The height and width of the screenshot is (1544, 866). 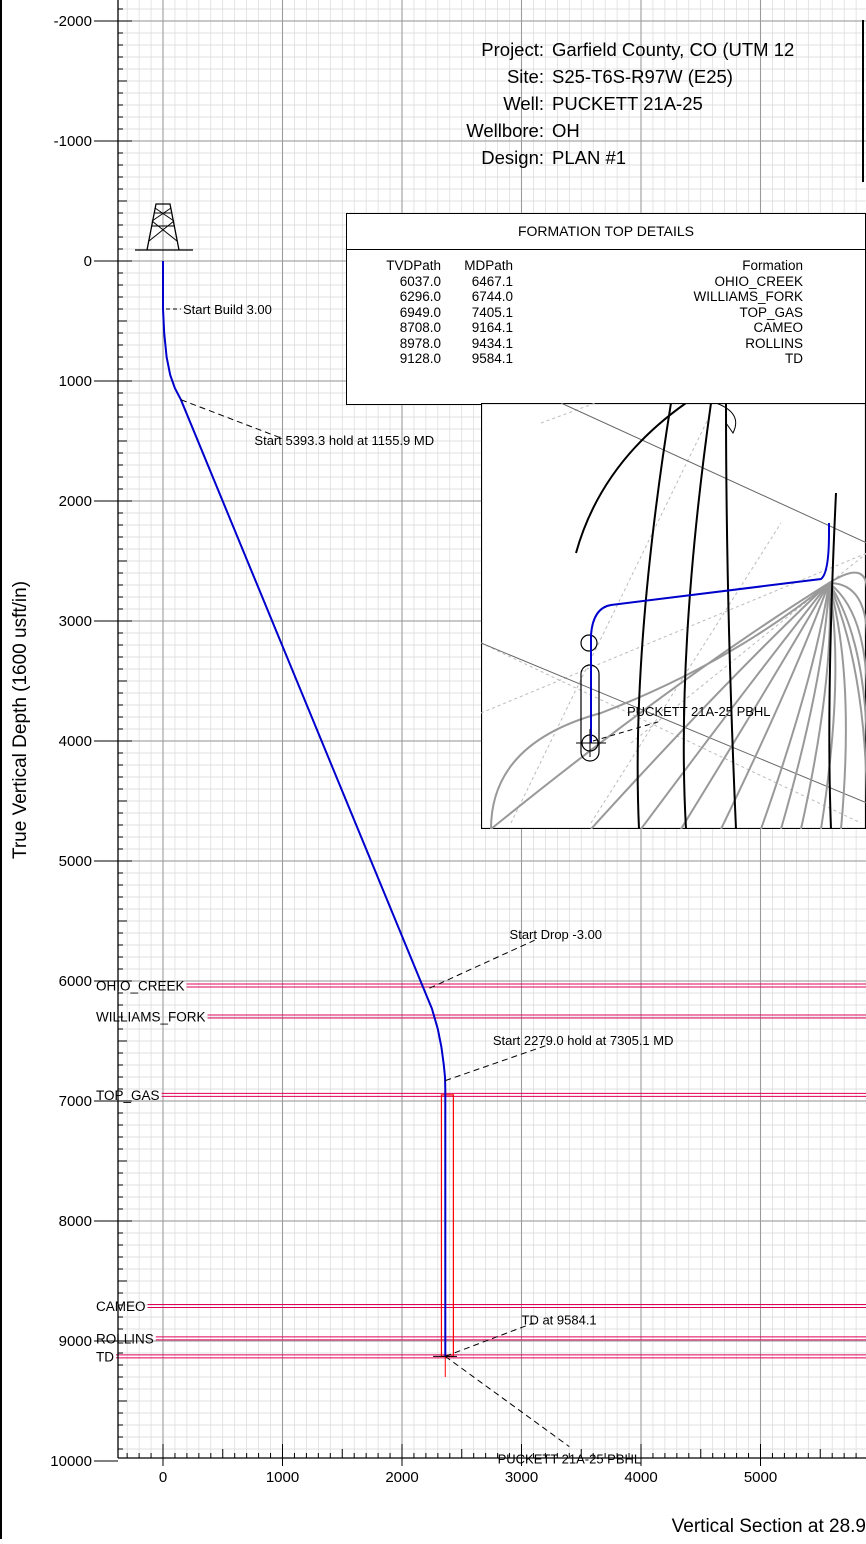 What do you see at coordinates (20, 720) in the screenshot?
I see `y-axis-label: True Vertical Depth (1600 usft/in)` at bounding box center [20, 720].